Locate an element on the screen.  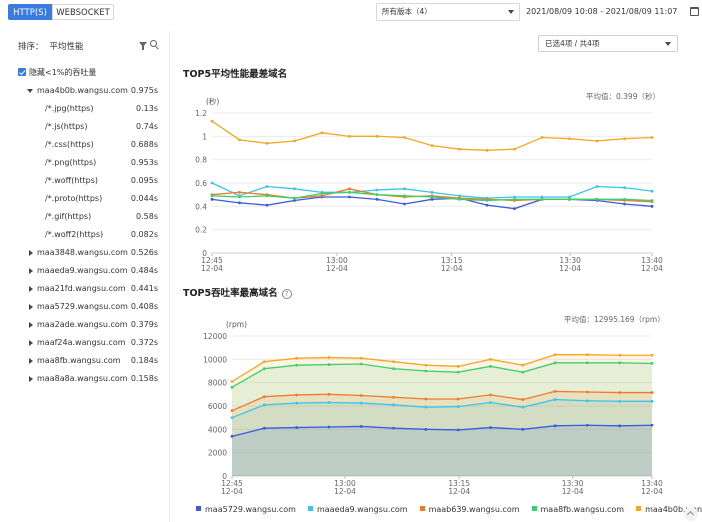
series-select-dropdown: 已选4项 / 共4项 is located at coordinates (608, 43).